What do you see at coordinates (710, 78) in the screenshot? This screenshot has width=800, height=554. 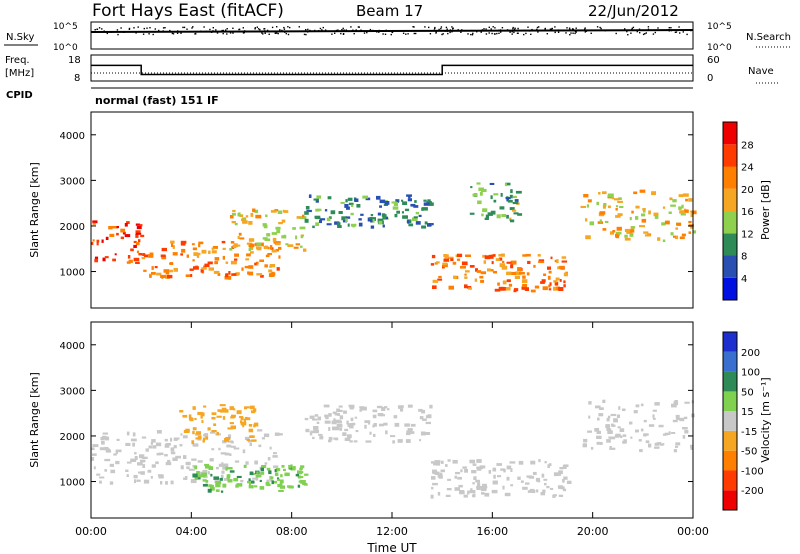 I see `freq-right-tick-low: 0` at bounding box center [710, 78].